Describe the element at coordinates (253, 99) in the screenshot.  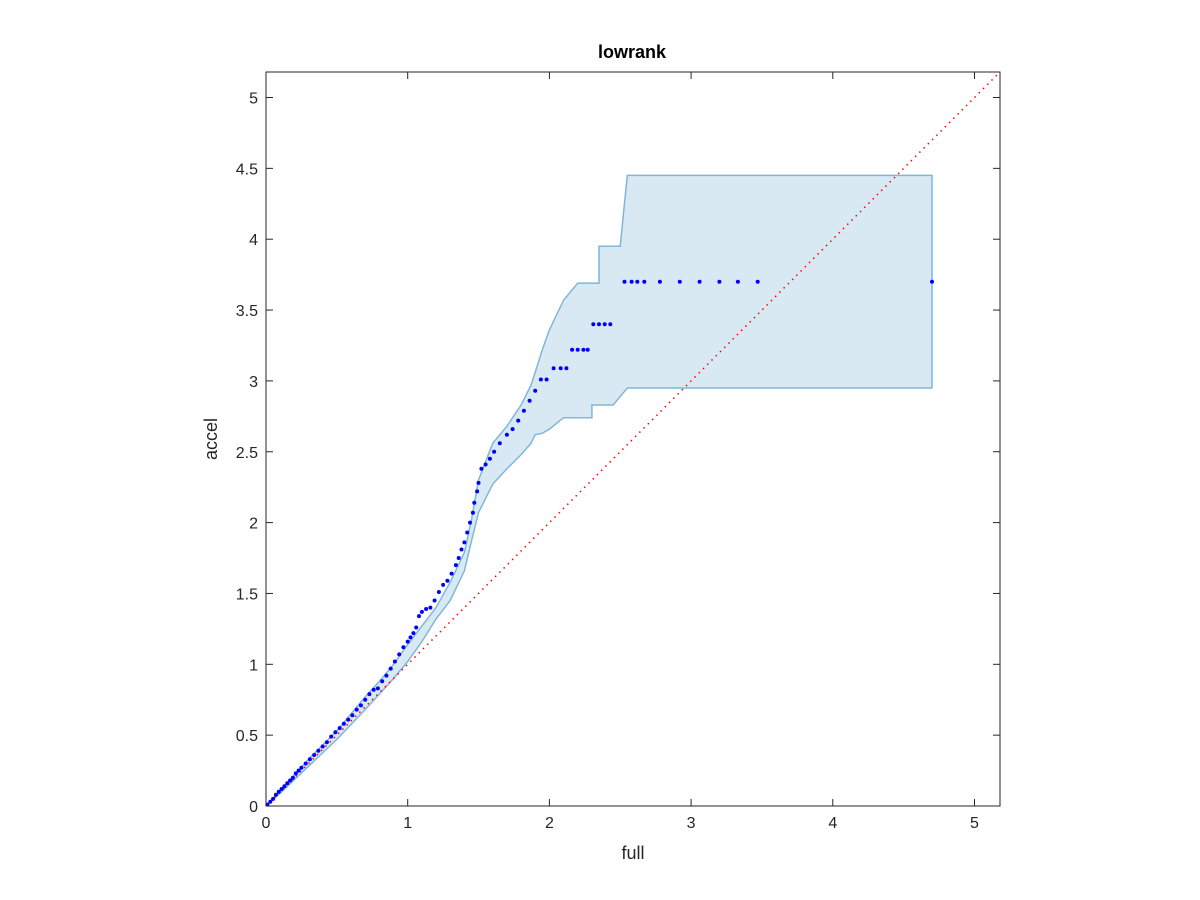
I see `y-tick-label: 5` at that location.